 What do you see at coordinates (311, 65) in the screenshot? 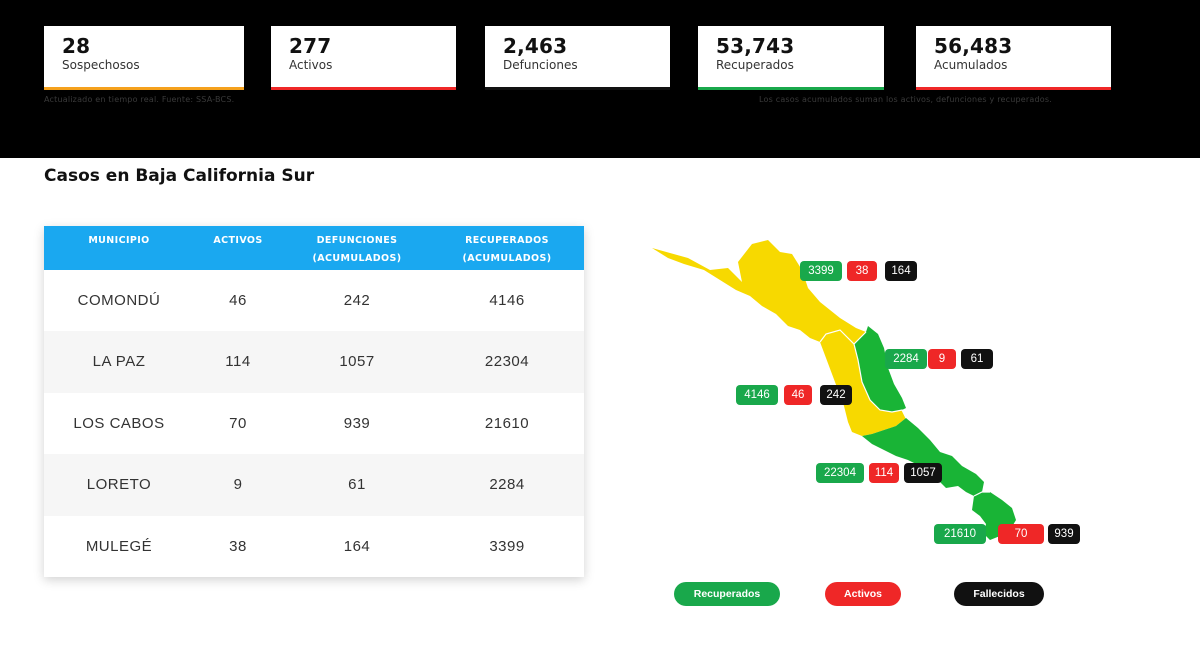
I see `stat-label: Activos` at bounding box center [311, 65].